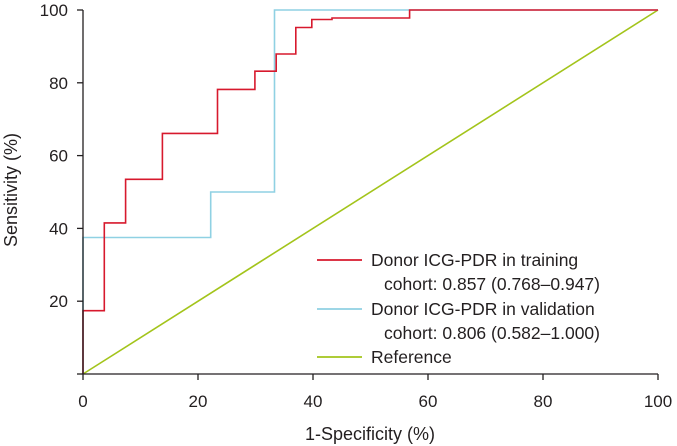 This screenshot has height=446, width=677. What do you see at coordinates (58, 156) in the screenshot?
I see `y-tick-label: 60` at bounding box center [58, 156].